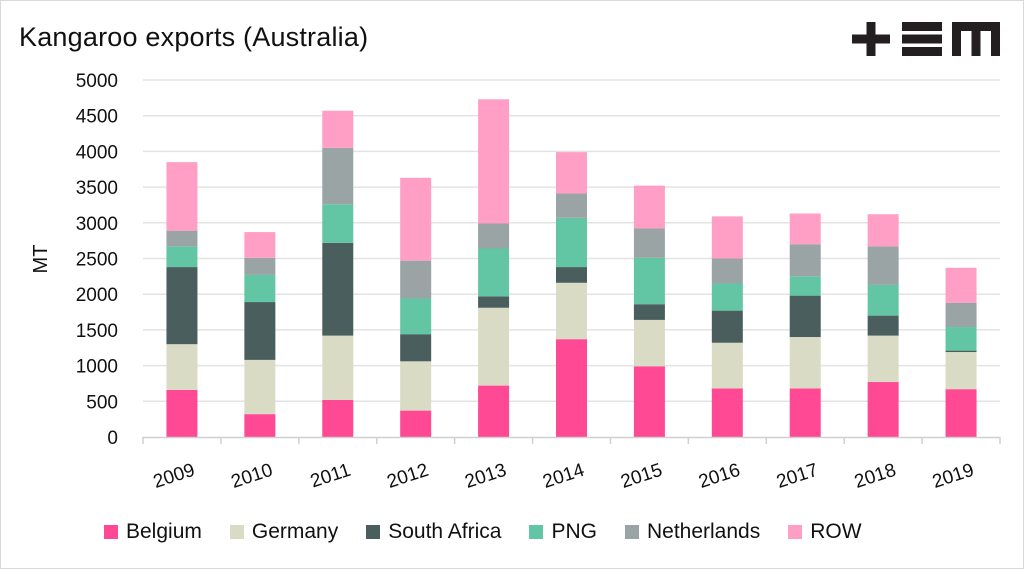 This screenshot has width=1024, height=569. What do you see at coordinates (883, 230) in the screenshot?
I see `bar-row-2018` at bounding box center [883, 230].